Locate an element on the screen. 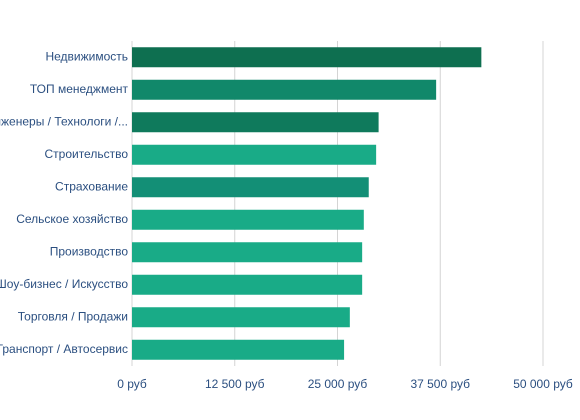 The width and height of the screenshot is (580, 420). y-tick-label: Страхование is located at coordinates (91, 186).